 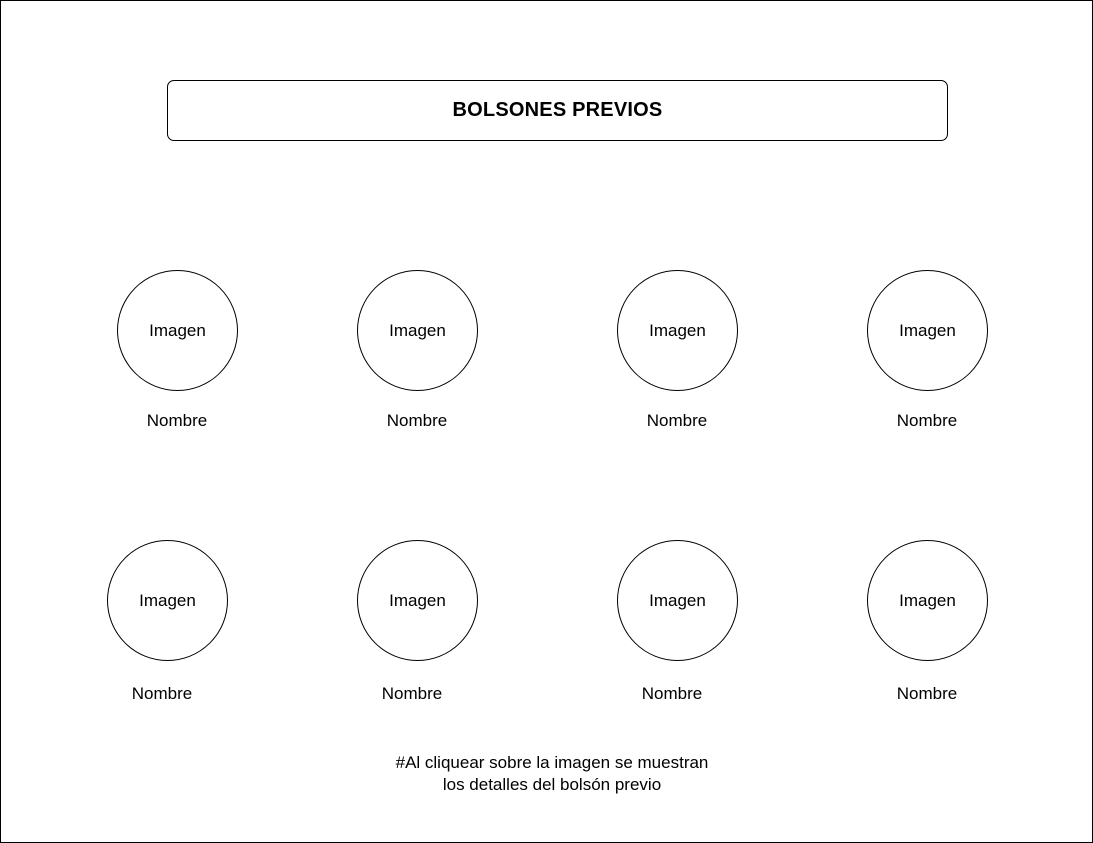 What do you see at coordinates (417, 420) in the screenshot?
I see `bolson-name-2: Nombre` at bounding box center [417, 420].